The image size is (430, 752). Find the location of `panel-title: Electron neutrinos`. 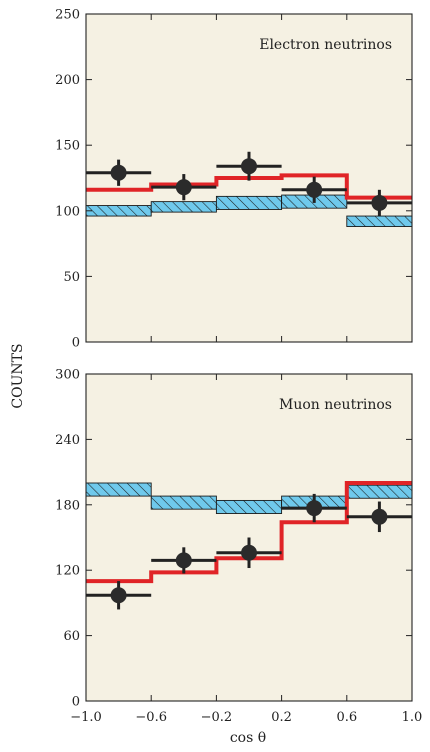

panel-title: Electron neutrinos is located at coordinates (325, 45).